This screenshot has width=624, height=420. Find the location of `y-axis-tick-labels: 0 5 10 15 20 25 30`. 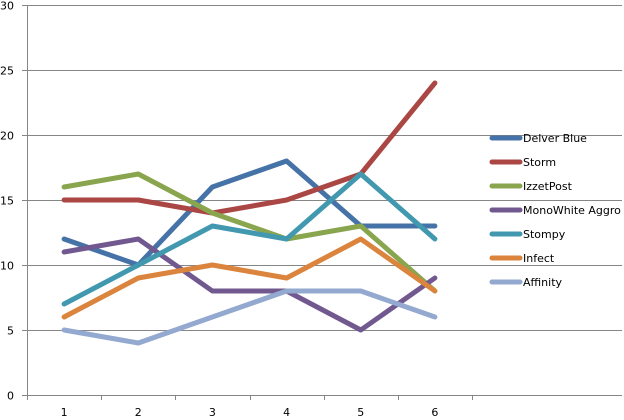

y-axis-tick-labels: 0 5 10 15 20 25 30 is located at coordinates (7, 201).